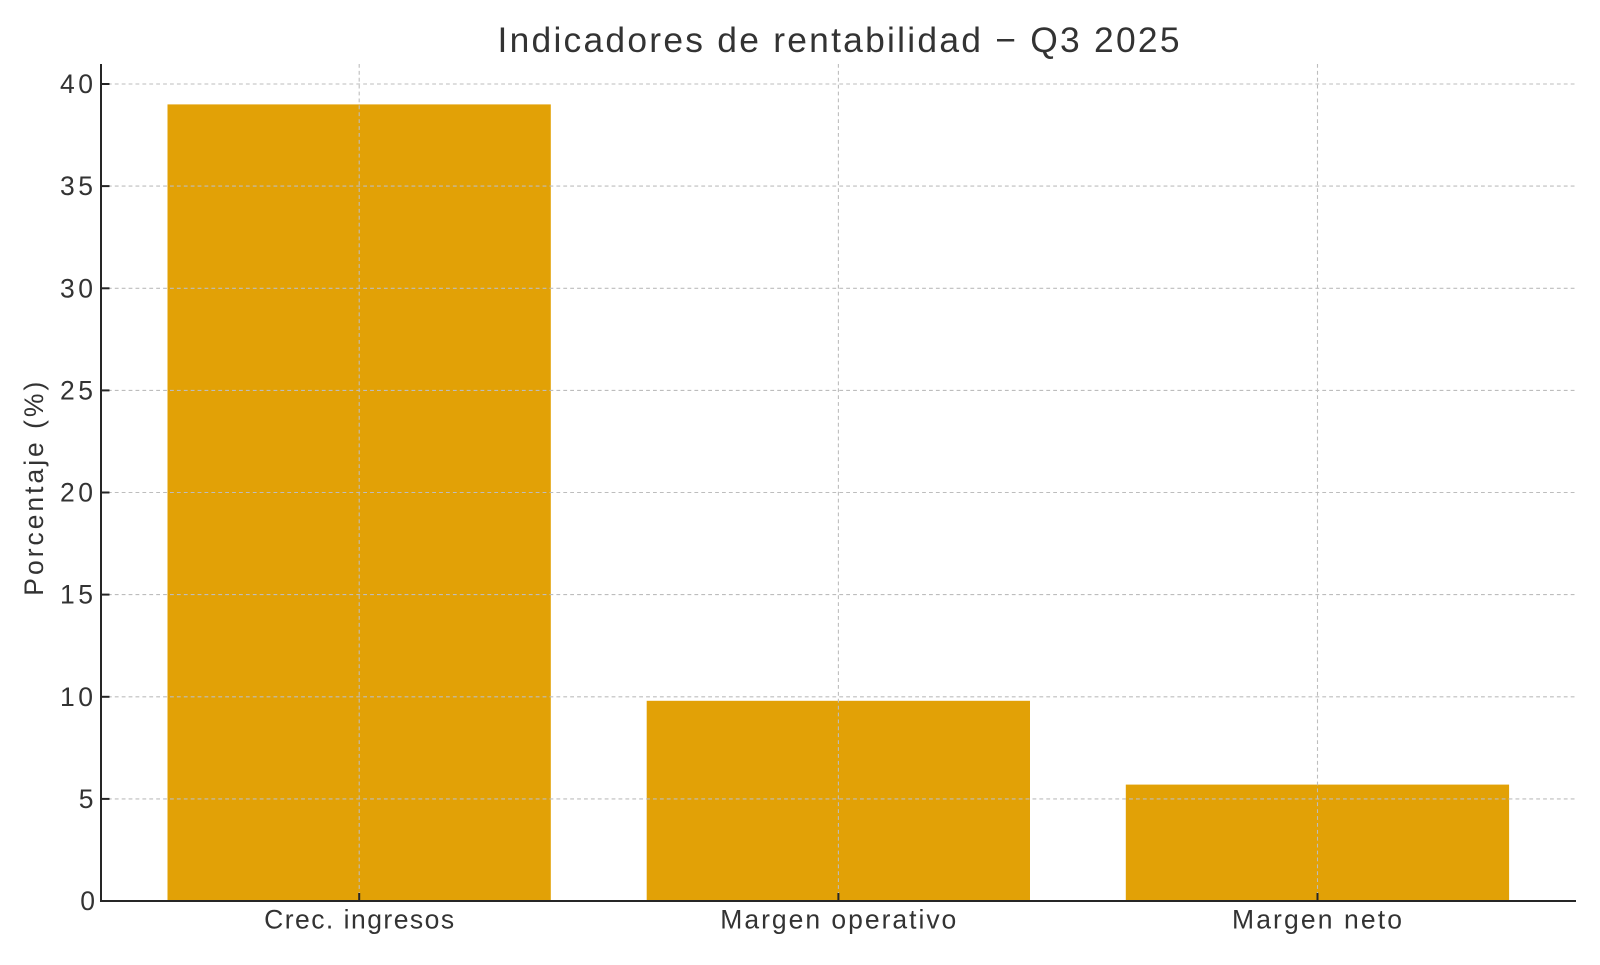  I want to click on svg-text: Porcentaje (%), so click(34, 489).